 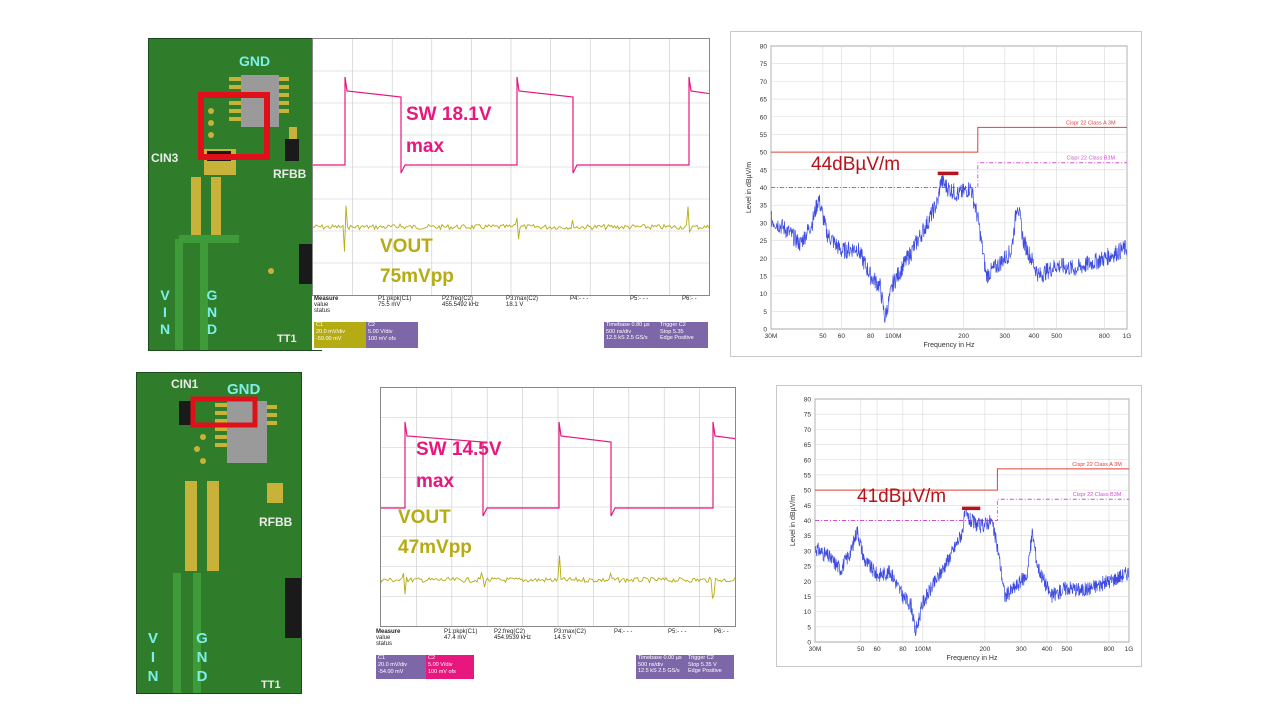 What do you see at coordinates (435, 547) in the screenshot?
I see `vout-ripple-label: 47mVpp` at bounding box center [435, 547].